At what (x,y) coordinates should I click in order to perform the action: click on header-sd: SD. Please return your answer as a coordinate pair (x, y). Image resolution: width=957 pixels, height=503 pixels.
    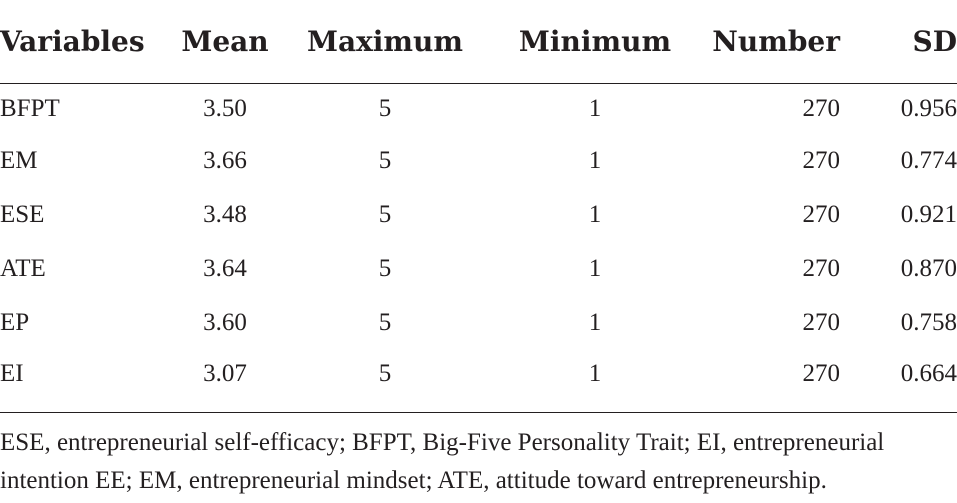
    Looking at the image, I should click on (898, 42).